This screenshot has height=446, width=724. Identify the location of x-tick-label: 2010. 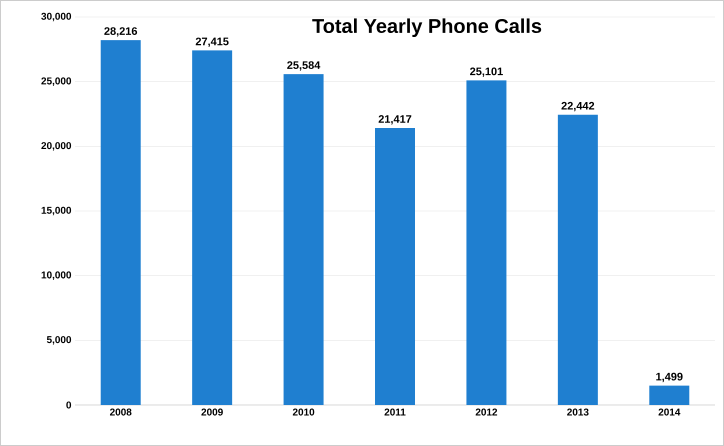
(303, 412).